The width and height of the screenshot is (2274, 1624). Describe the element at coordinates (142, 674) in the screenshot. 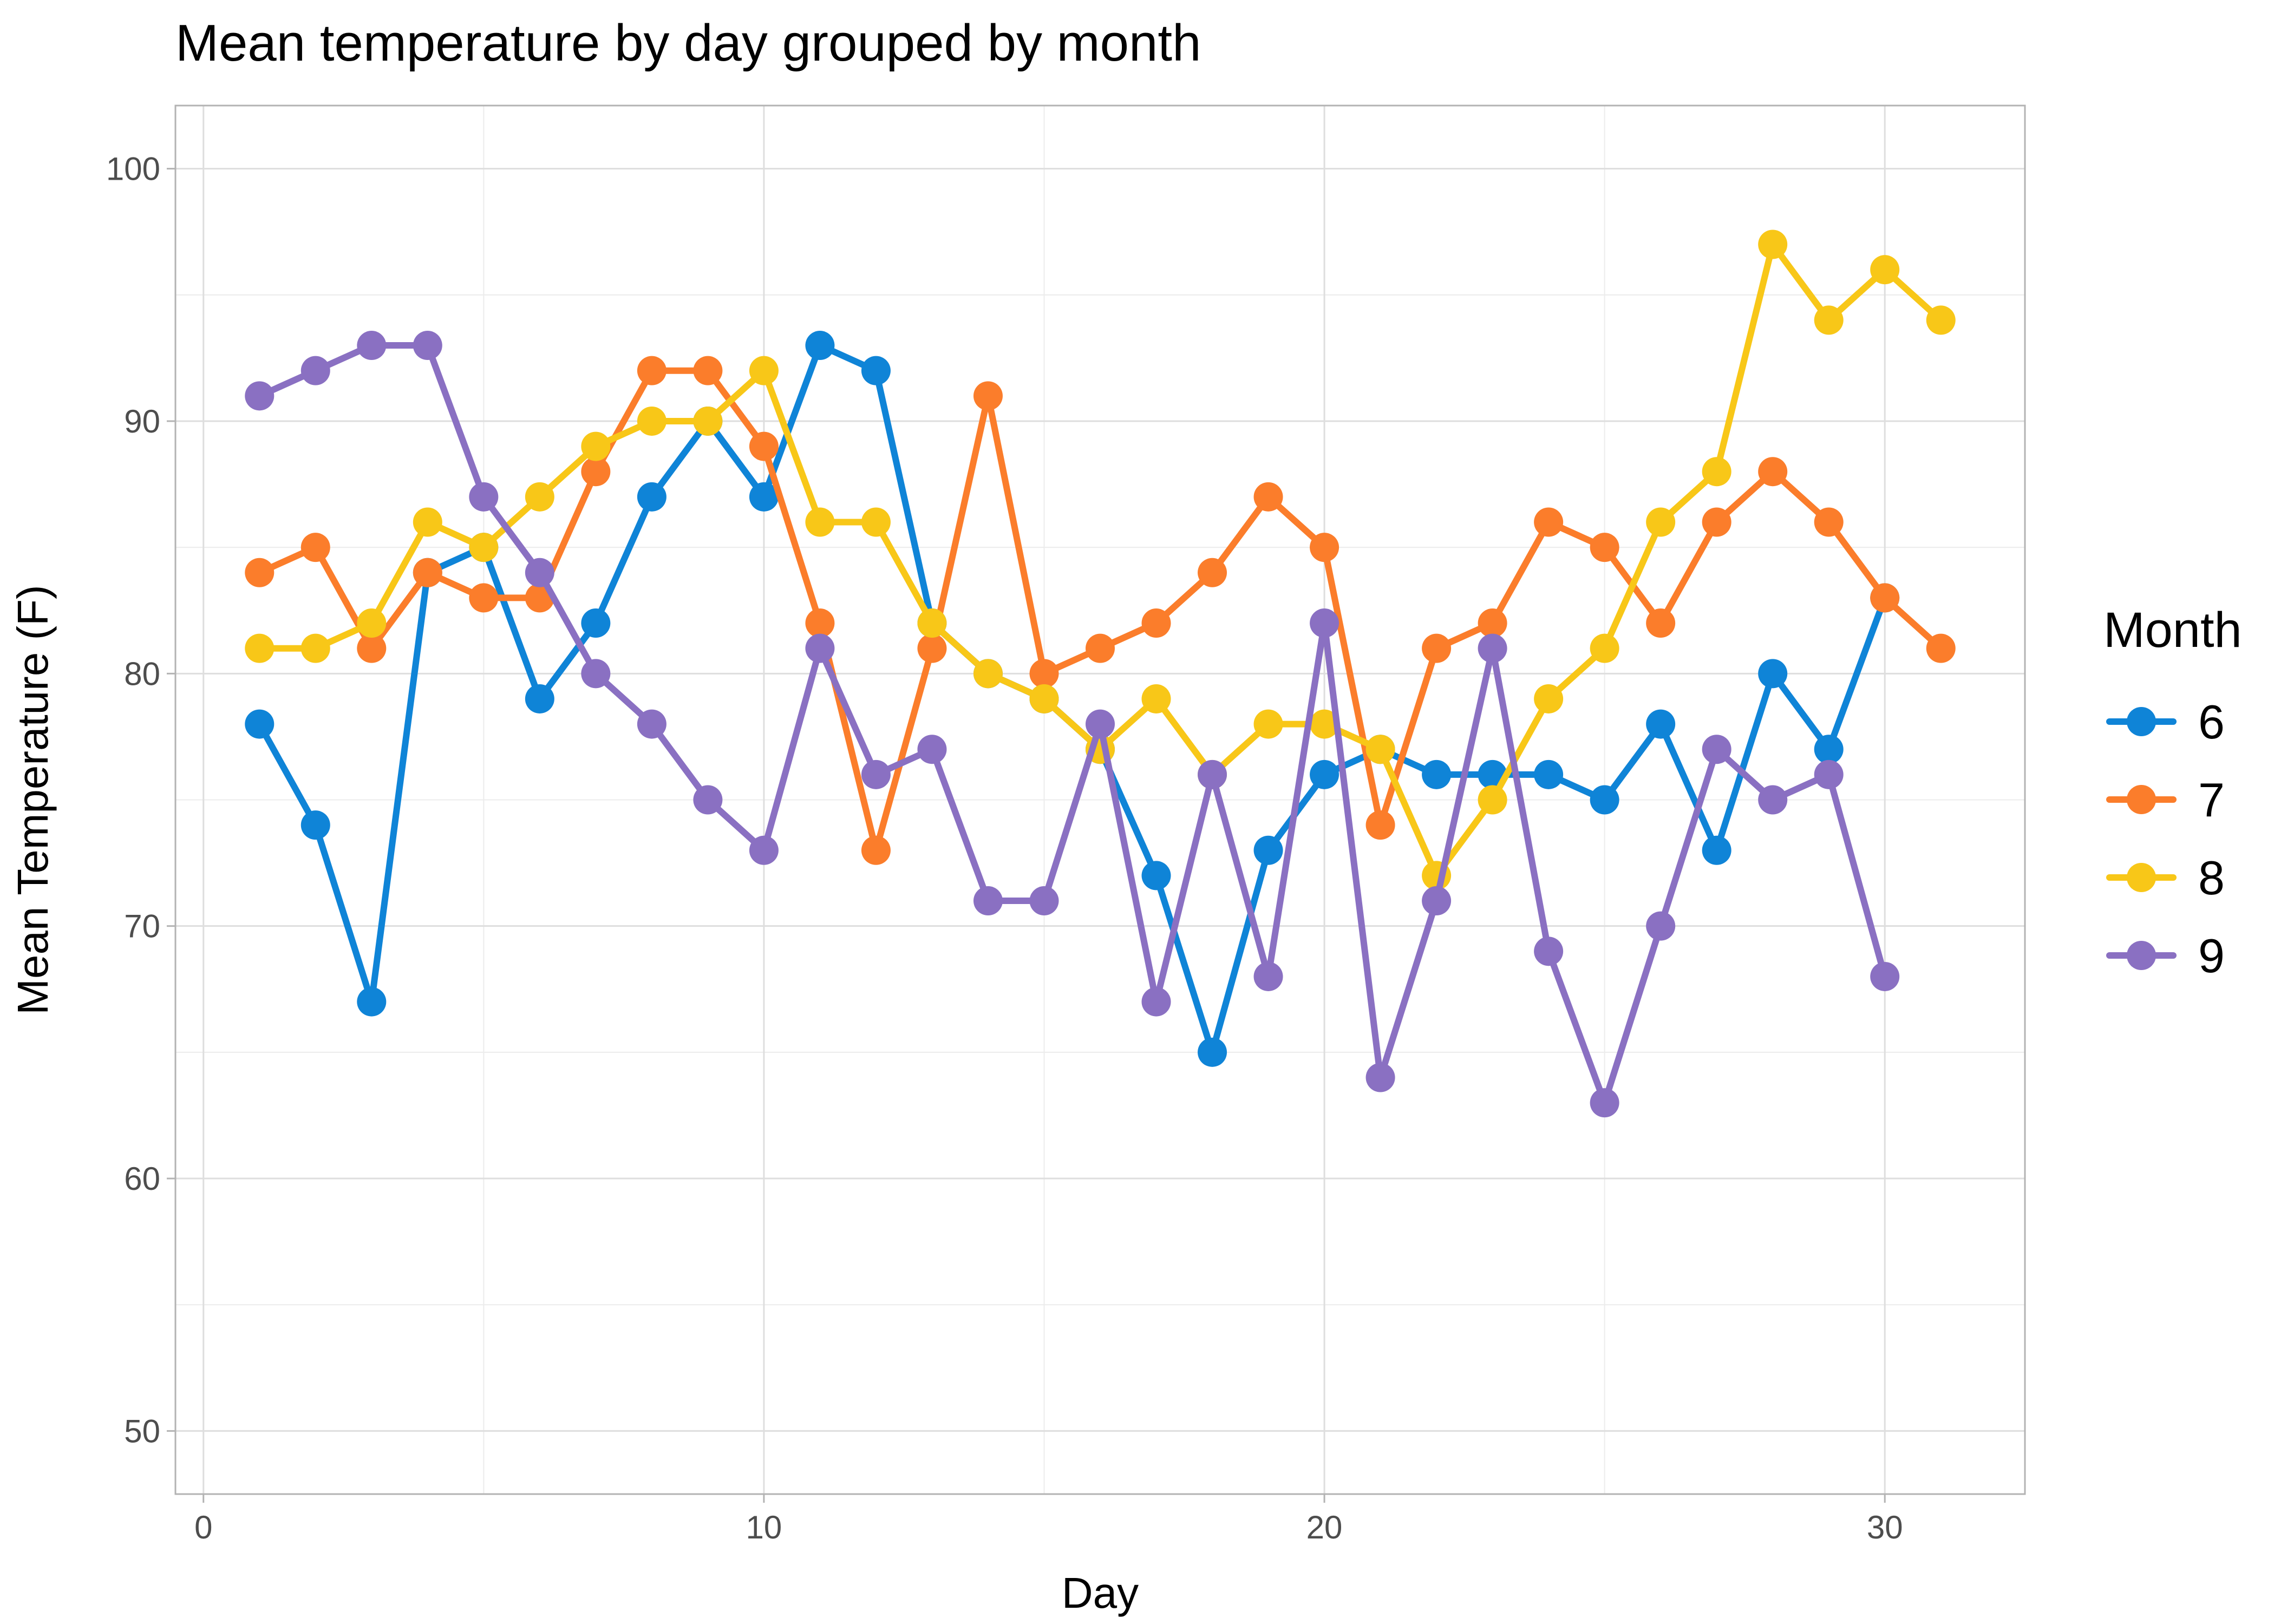

I see `y-tick-label: 80` at that location.